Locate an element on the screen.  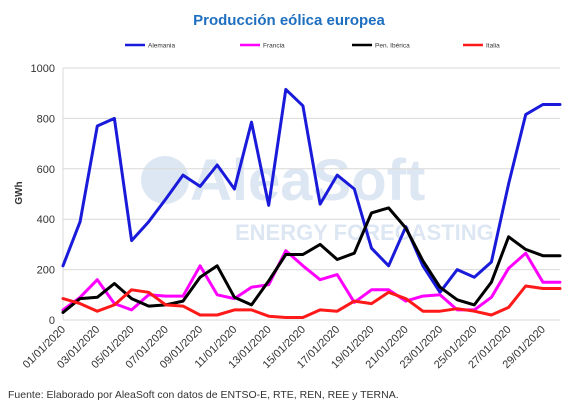
series-line-francia is located at coordinates (311, 280).